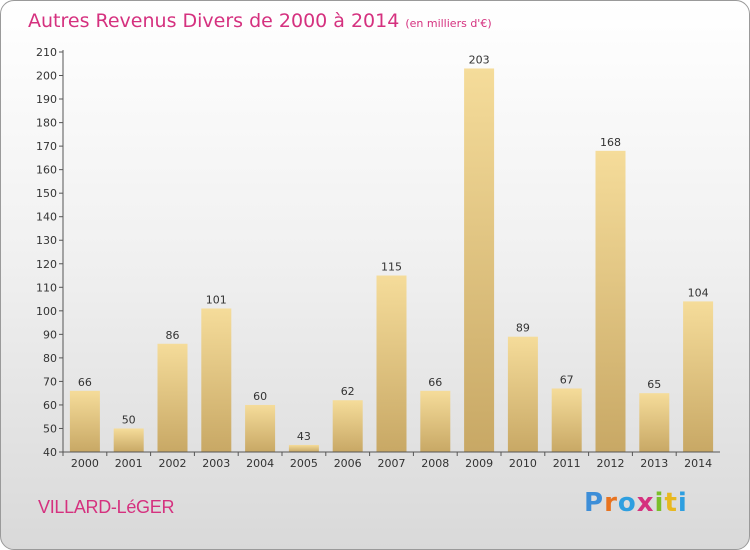 The image size is (750, 550). I want to click on bar-2004, so click(260, 428).